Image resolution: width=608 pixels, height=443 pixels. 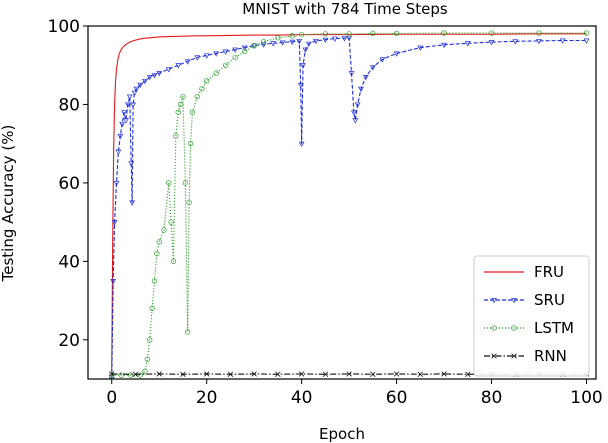 What do you see at coordinates (397, 398) in the screenshot?
I see `x-tick-label: 60` at bounding box center [397, 398].